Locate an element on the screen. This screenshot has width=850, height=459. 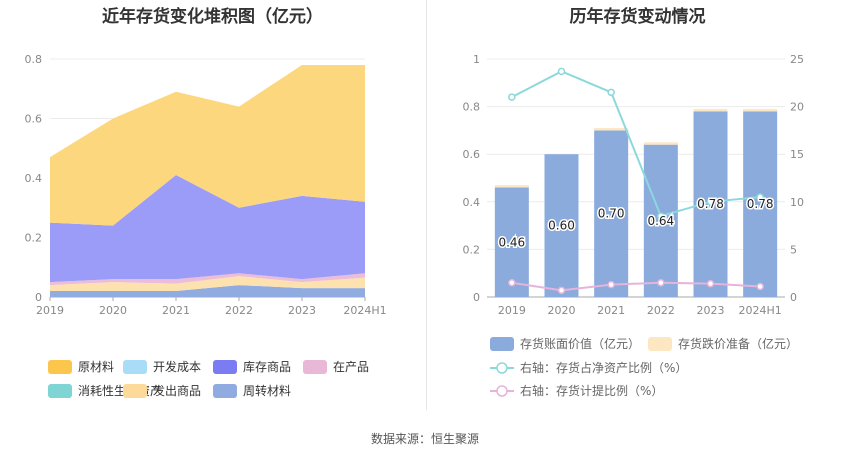
area-原材料 is located at coordinates (207, 145).